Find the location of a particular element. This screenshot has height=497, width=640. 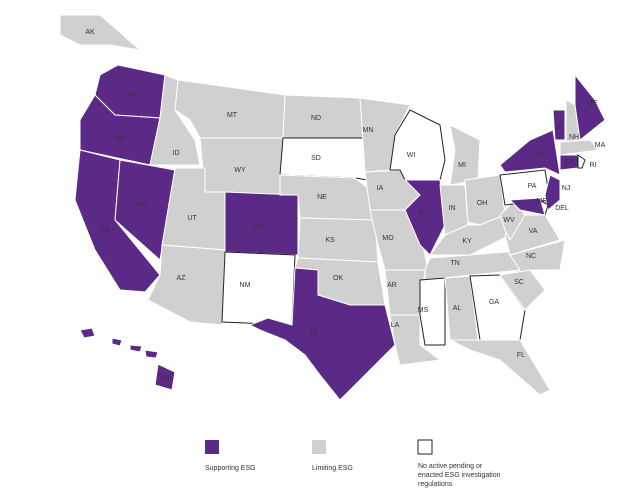

state-label: VT is located at coordinates (560, 128).